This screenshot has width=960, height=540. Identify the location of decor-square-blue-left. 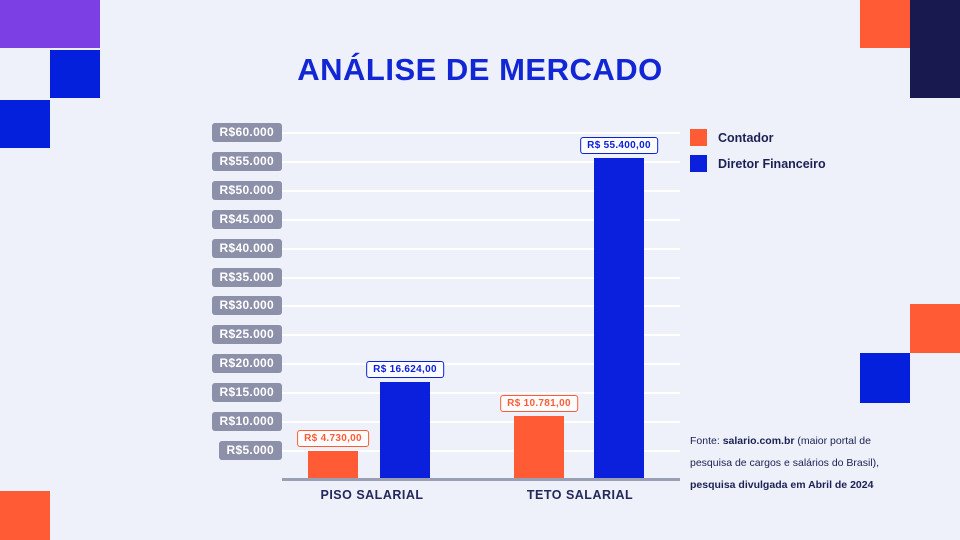
(25, 124).